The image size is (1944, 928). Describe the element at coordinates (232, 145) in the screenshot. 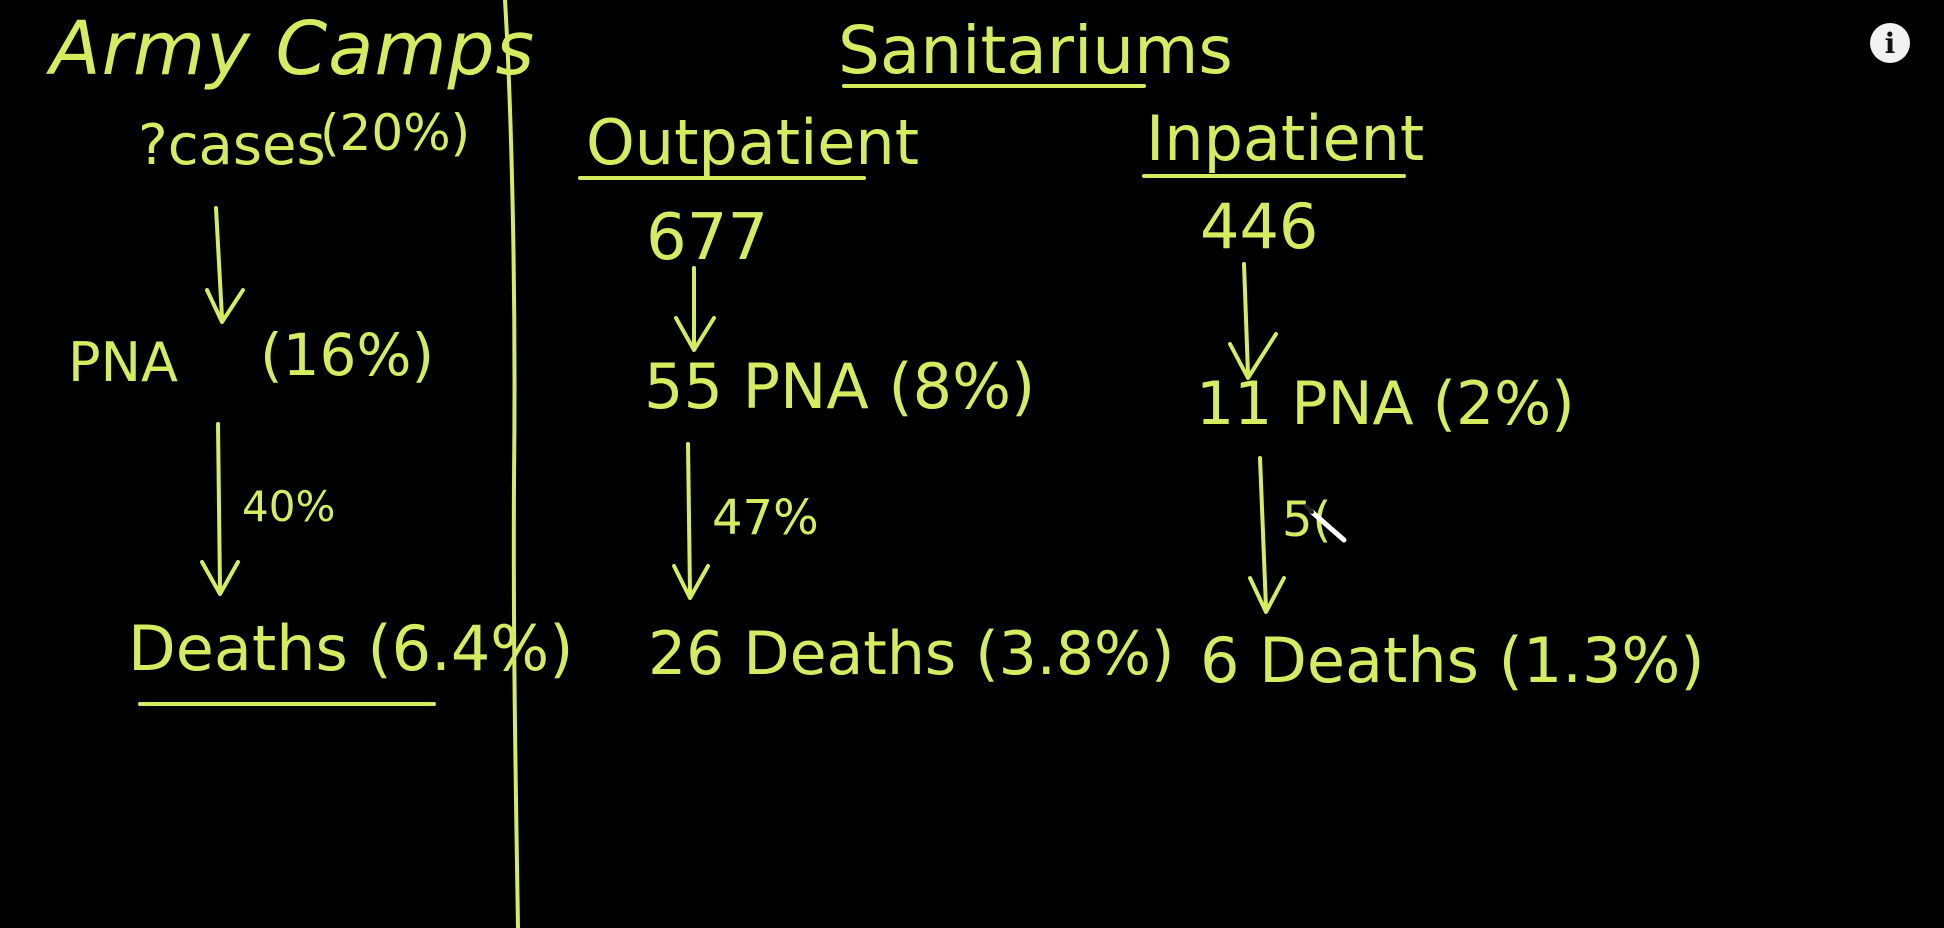

I see `army-camps-cases: ?cases` at that location.